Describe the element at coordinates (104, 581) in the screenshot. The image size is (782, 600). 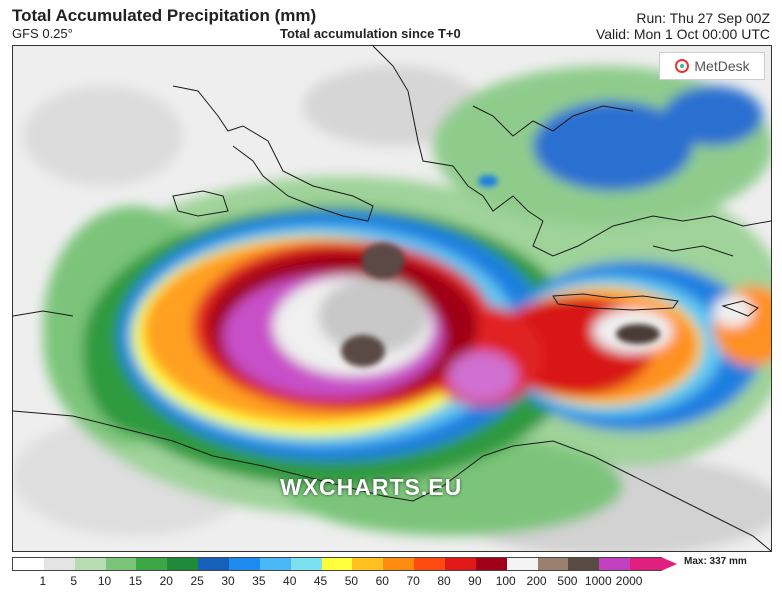
I see `colorbar-tick-label: 10` at that location.